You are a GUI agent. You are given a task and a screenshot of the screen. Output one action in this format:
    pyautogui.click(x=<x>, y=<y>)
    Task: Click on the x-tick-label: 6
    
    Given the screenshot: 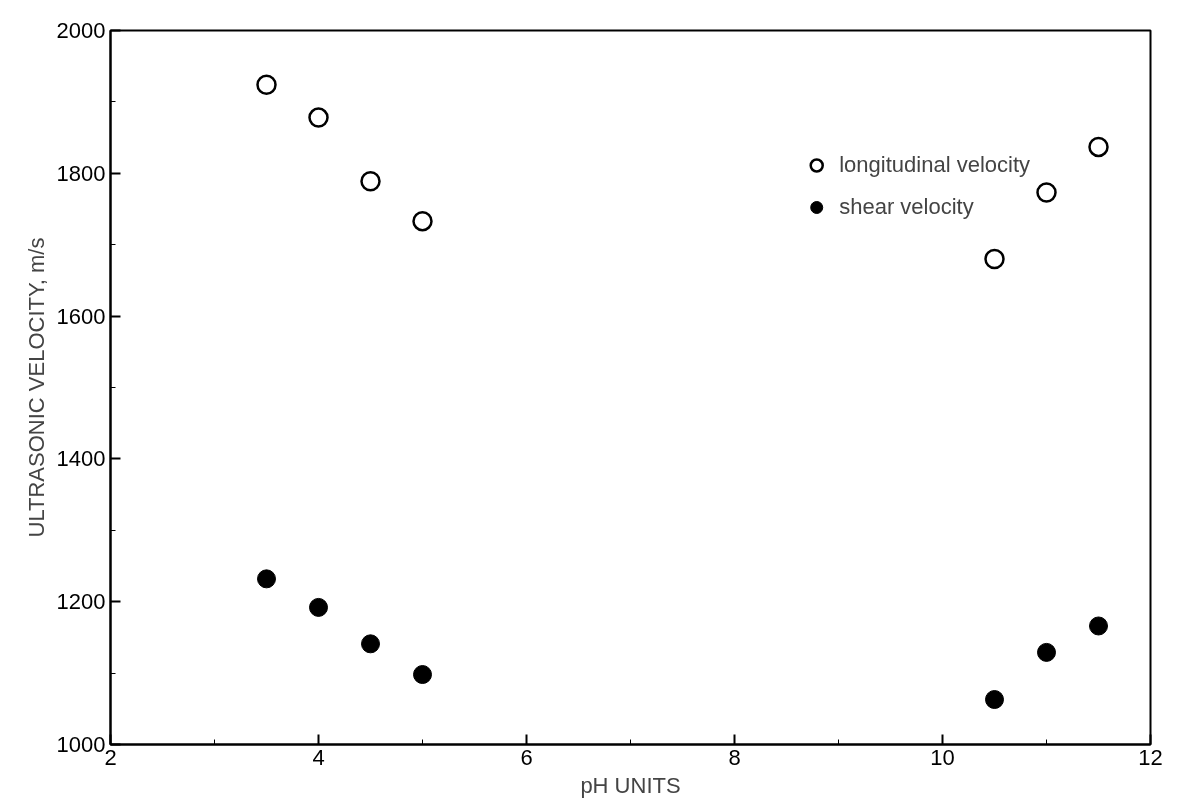 What is the action you would take?
    pyautogui.click(x=526, y=757)
    